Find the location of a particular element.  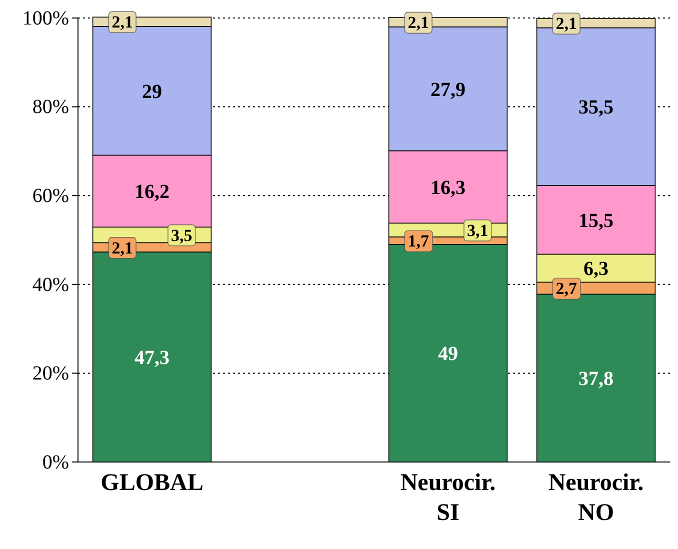

data-label: 49 is located at coordinates (448, 354).